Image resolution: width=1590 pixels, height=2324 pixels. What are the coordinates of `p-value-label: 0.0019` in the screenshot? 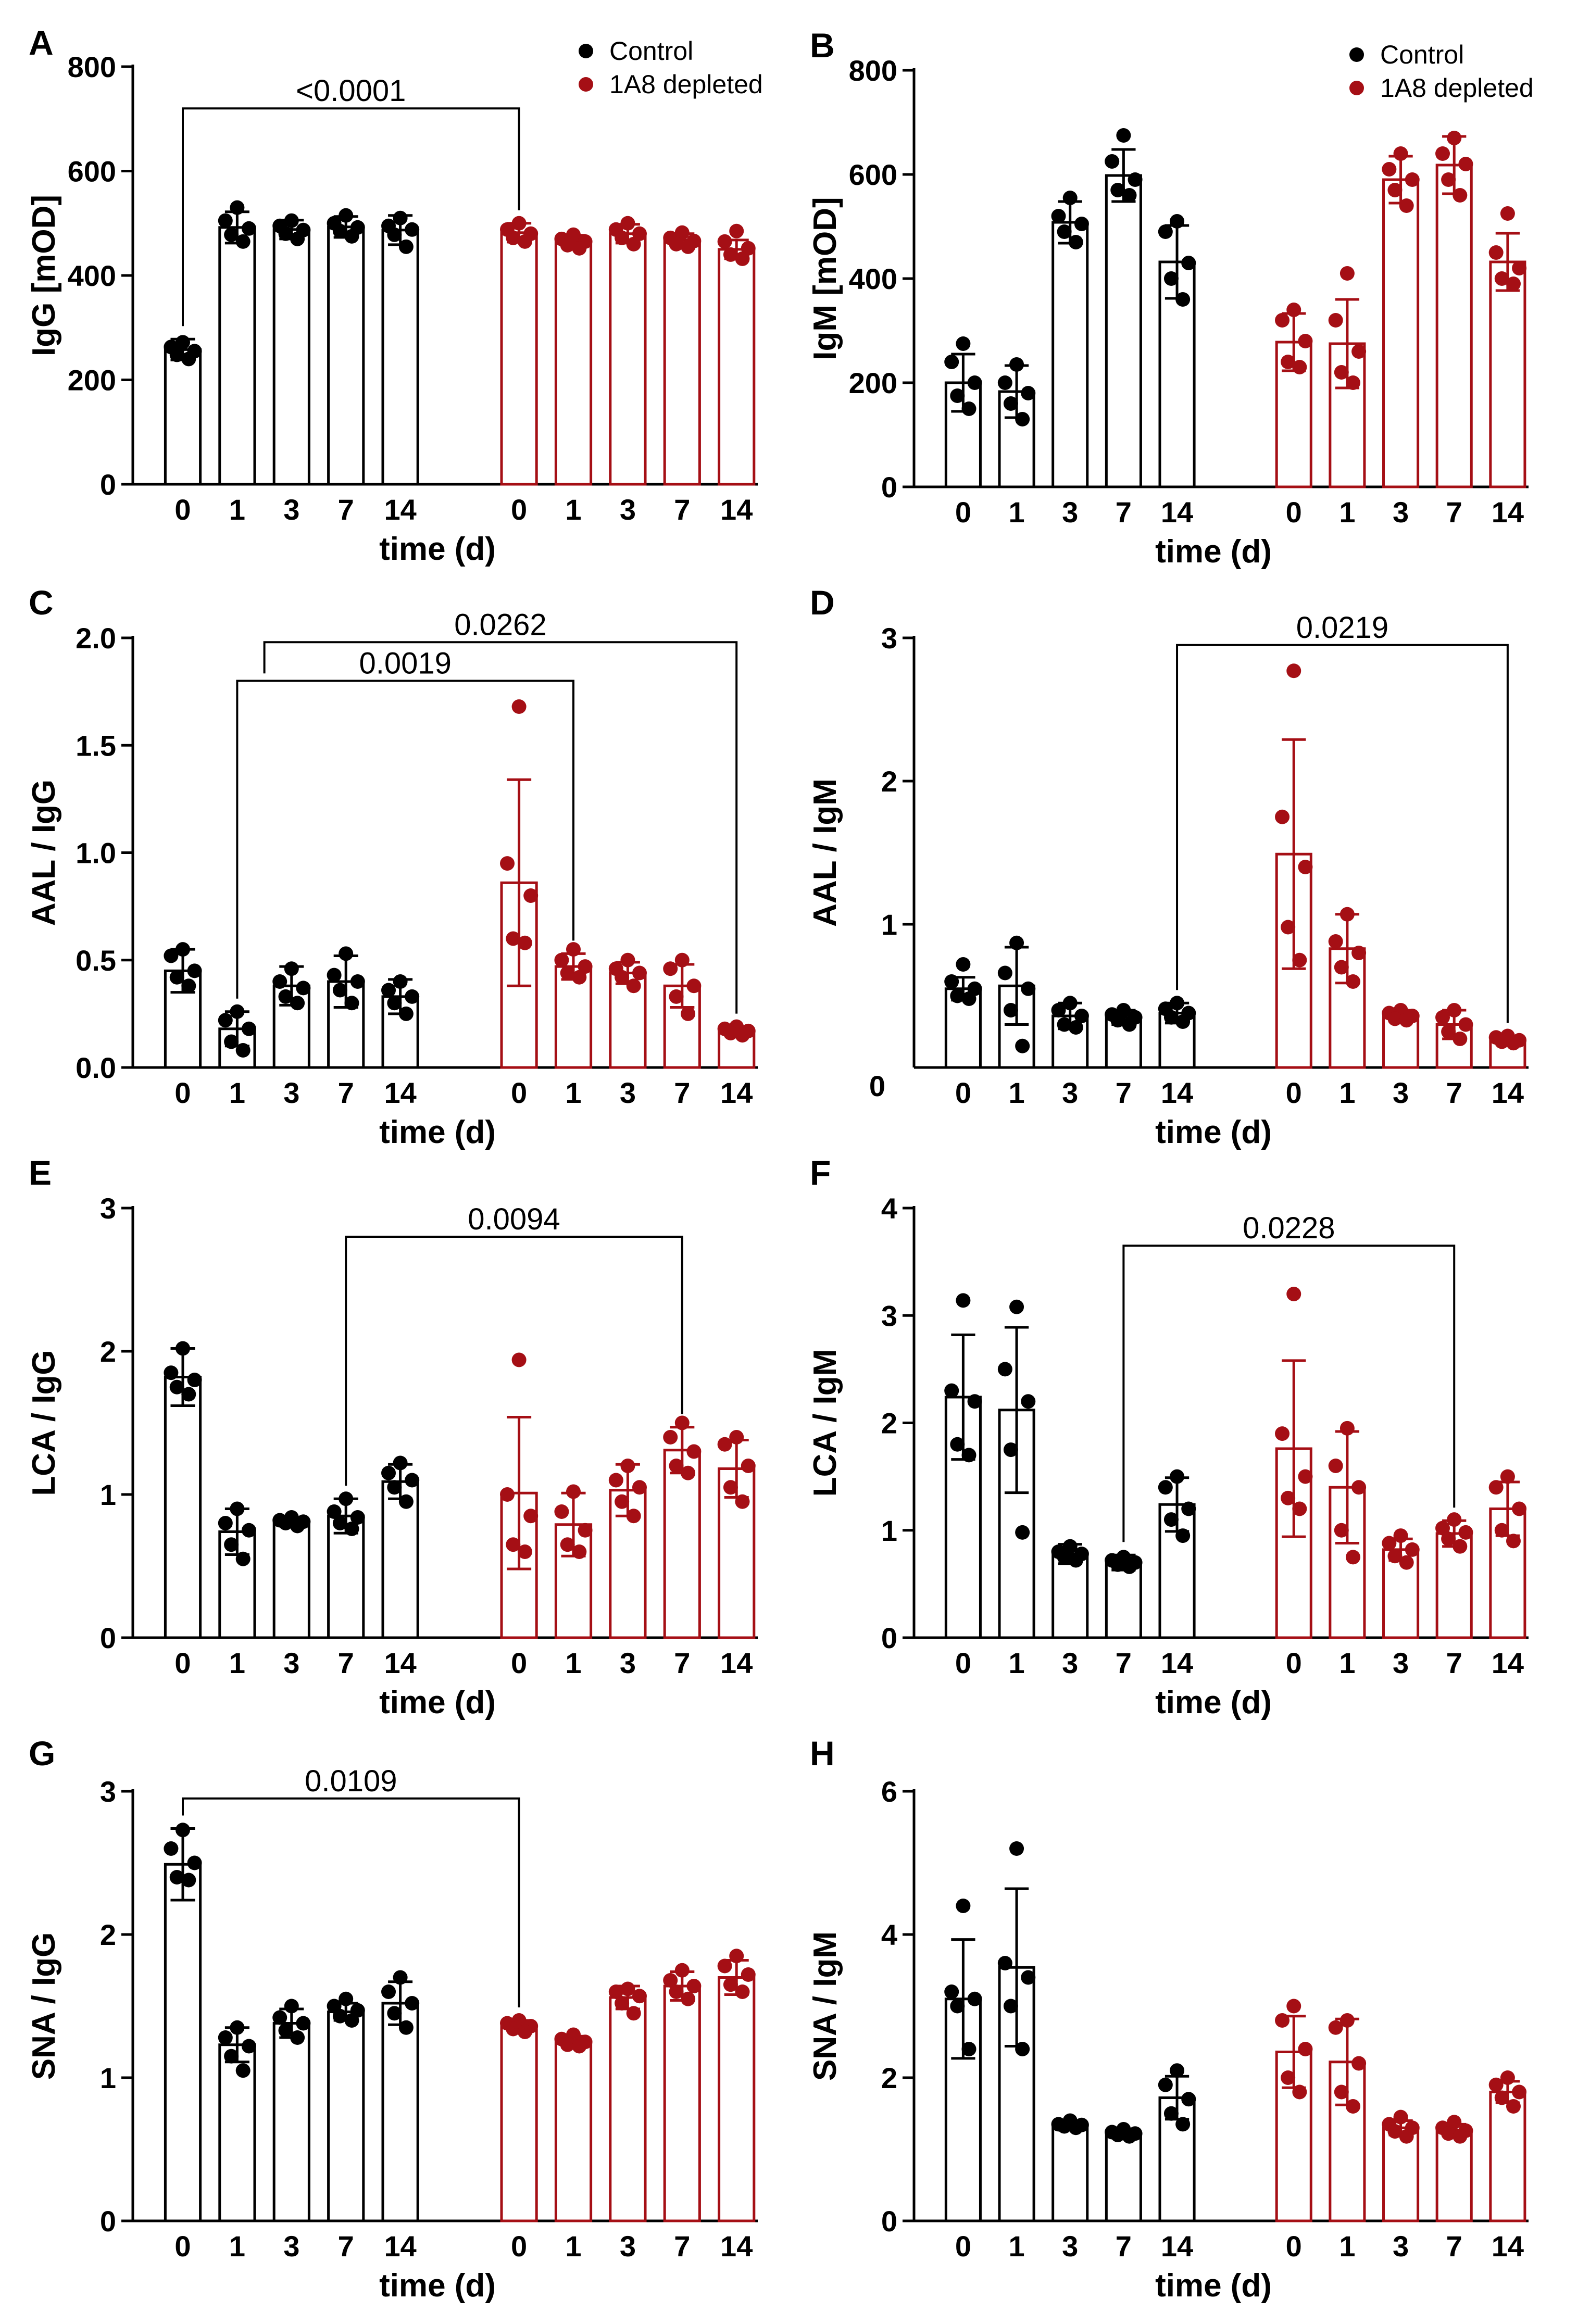 It's located at (405, 664).